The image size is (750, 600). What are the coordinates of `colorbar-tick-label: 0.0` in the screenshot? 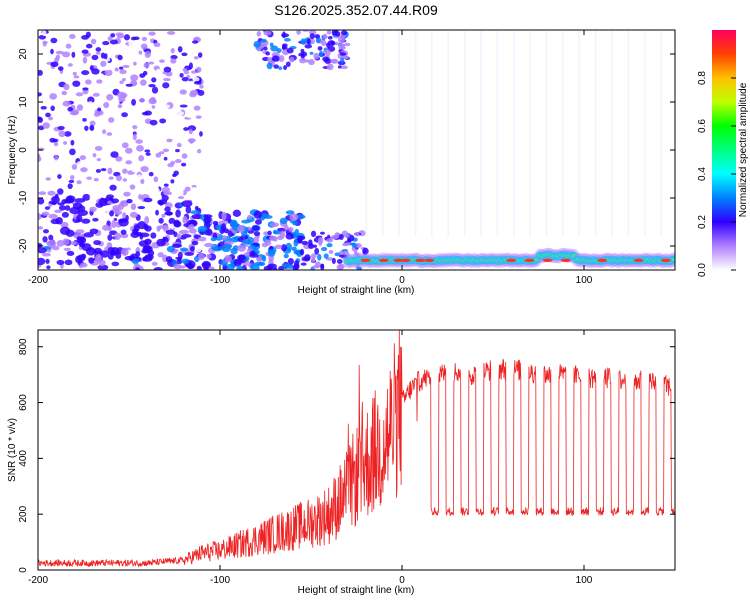 It's located at (702, 270).